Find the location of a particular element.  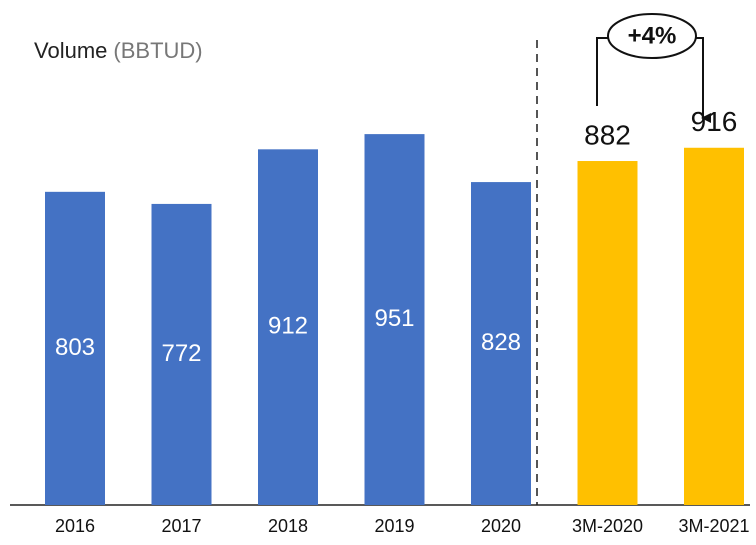

x-tick-label: 2020 is located at coordinates (501, 526).